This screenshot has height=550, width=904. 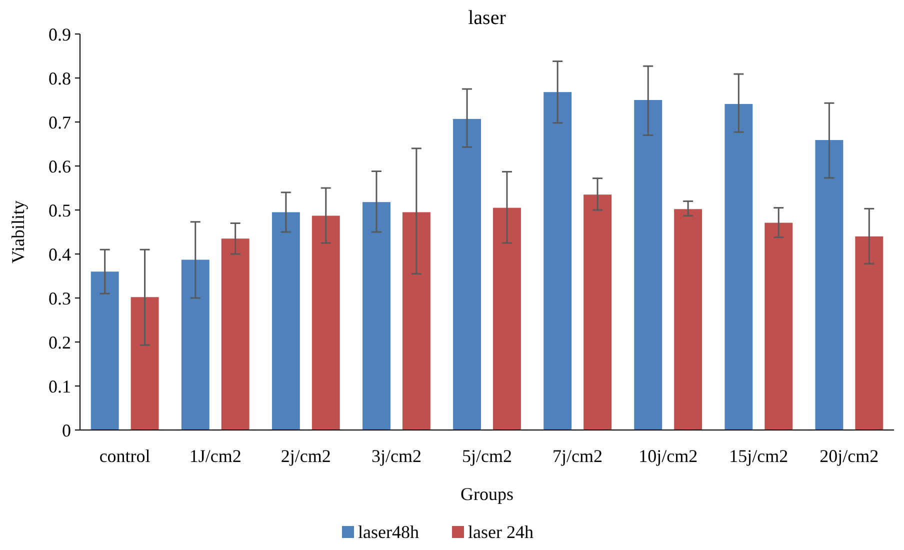 I want to click on x-tick-label: control, so click(x=124, y=456).